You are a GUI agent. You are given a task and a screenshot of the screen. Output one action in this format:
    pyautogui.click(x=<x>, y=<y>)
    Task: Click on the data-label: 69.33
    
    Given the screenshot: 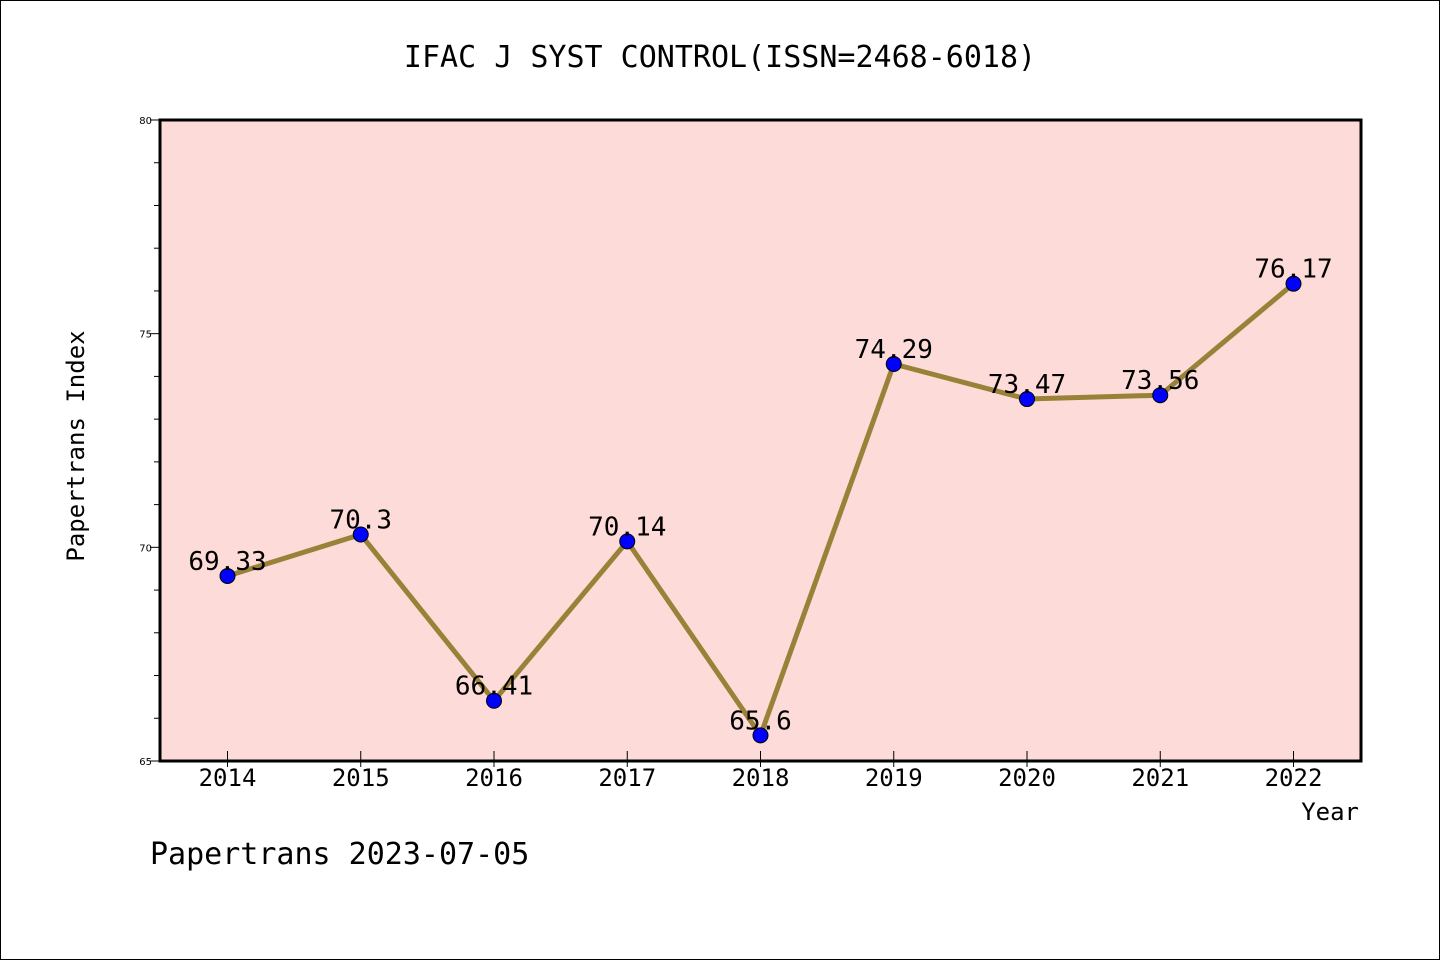 What is the action you would take?
    pyautogui.click(x=227, y=562)
    